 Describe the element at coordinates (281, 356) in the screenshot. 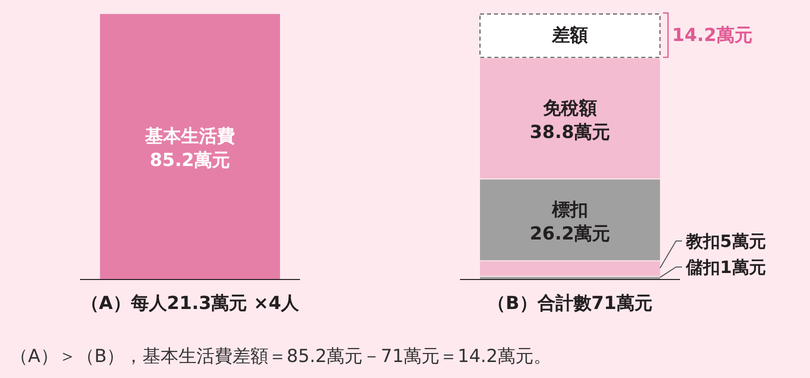

I see `text: （A）＞（B），基本生活費差額＝85.2萬元－71萬元＝14.2萬元。` at that location.